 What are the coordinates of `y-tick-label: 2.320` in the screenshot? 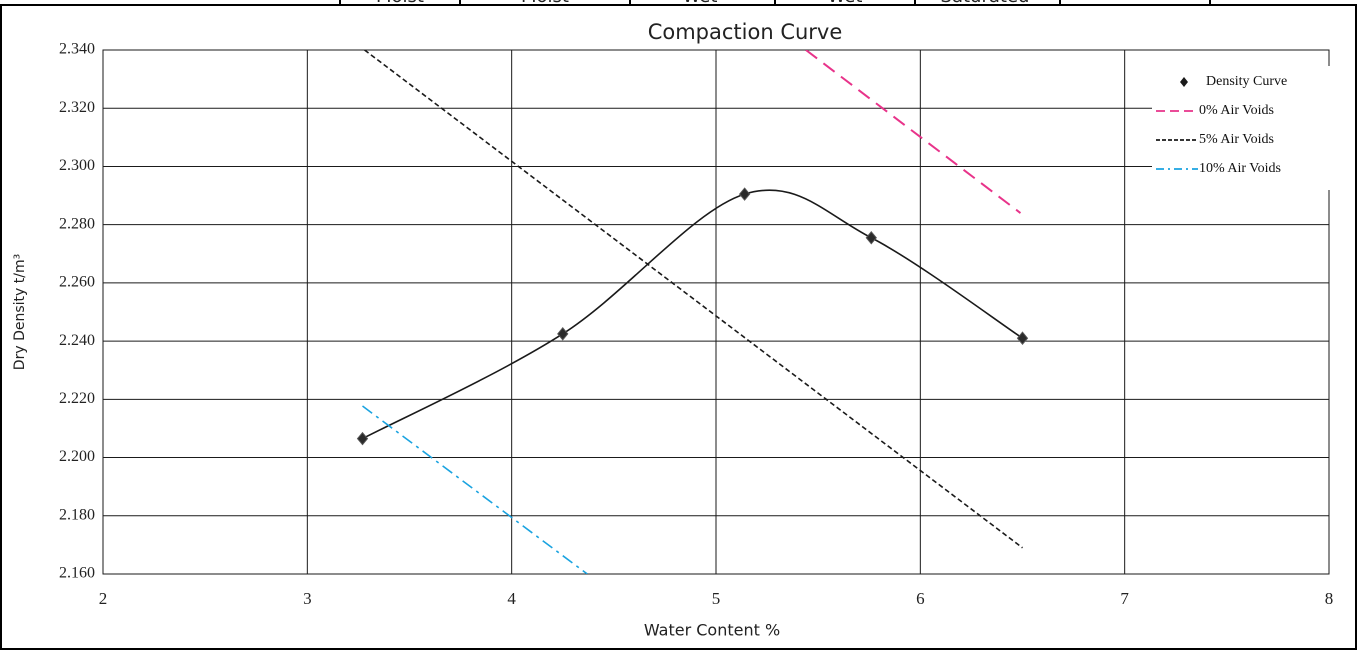 It's located at (77, 107).